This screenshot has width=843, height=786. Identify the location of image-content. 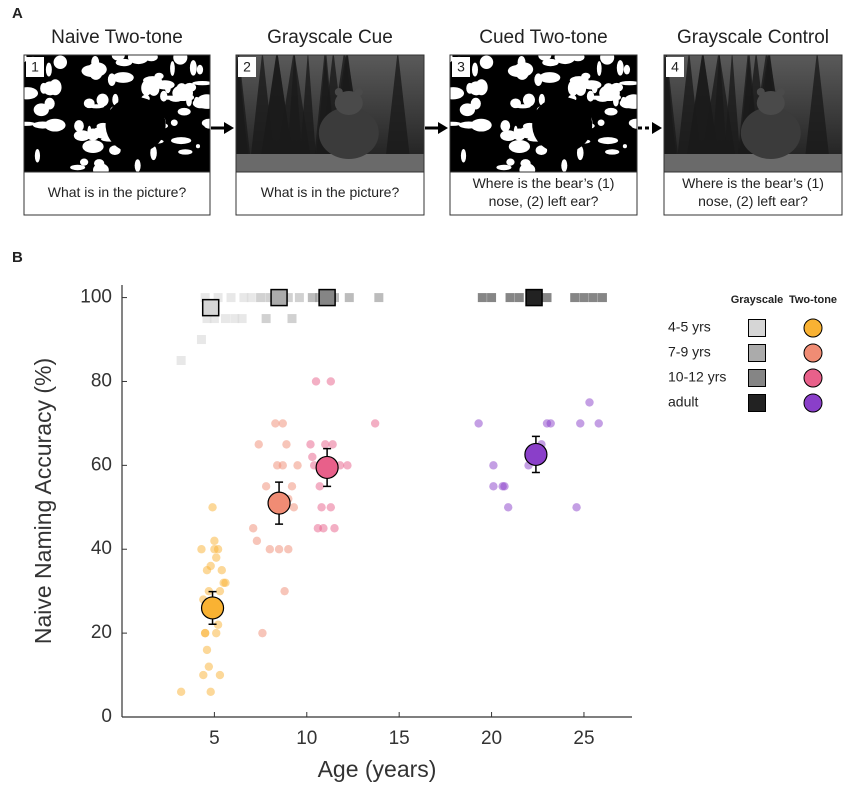
(117, 113).